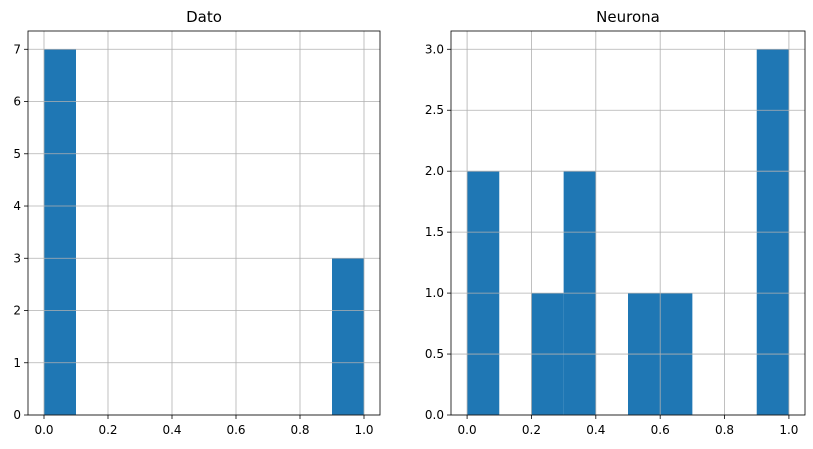 The image size is (813, 449). What do you see at coordinates (17, 102) in the screenshot?
I see `y-tick-label: 6` at bounding box center [17, 102].